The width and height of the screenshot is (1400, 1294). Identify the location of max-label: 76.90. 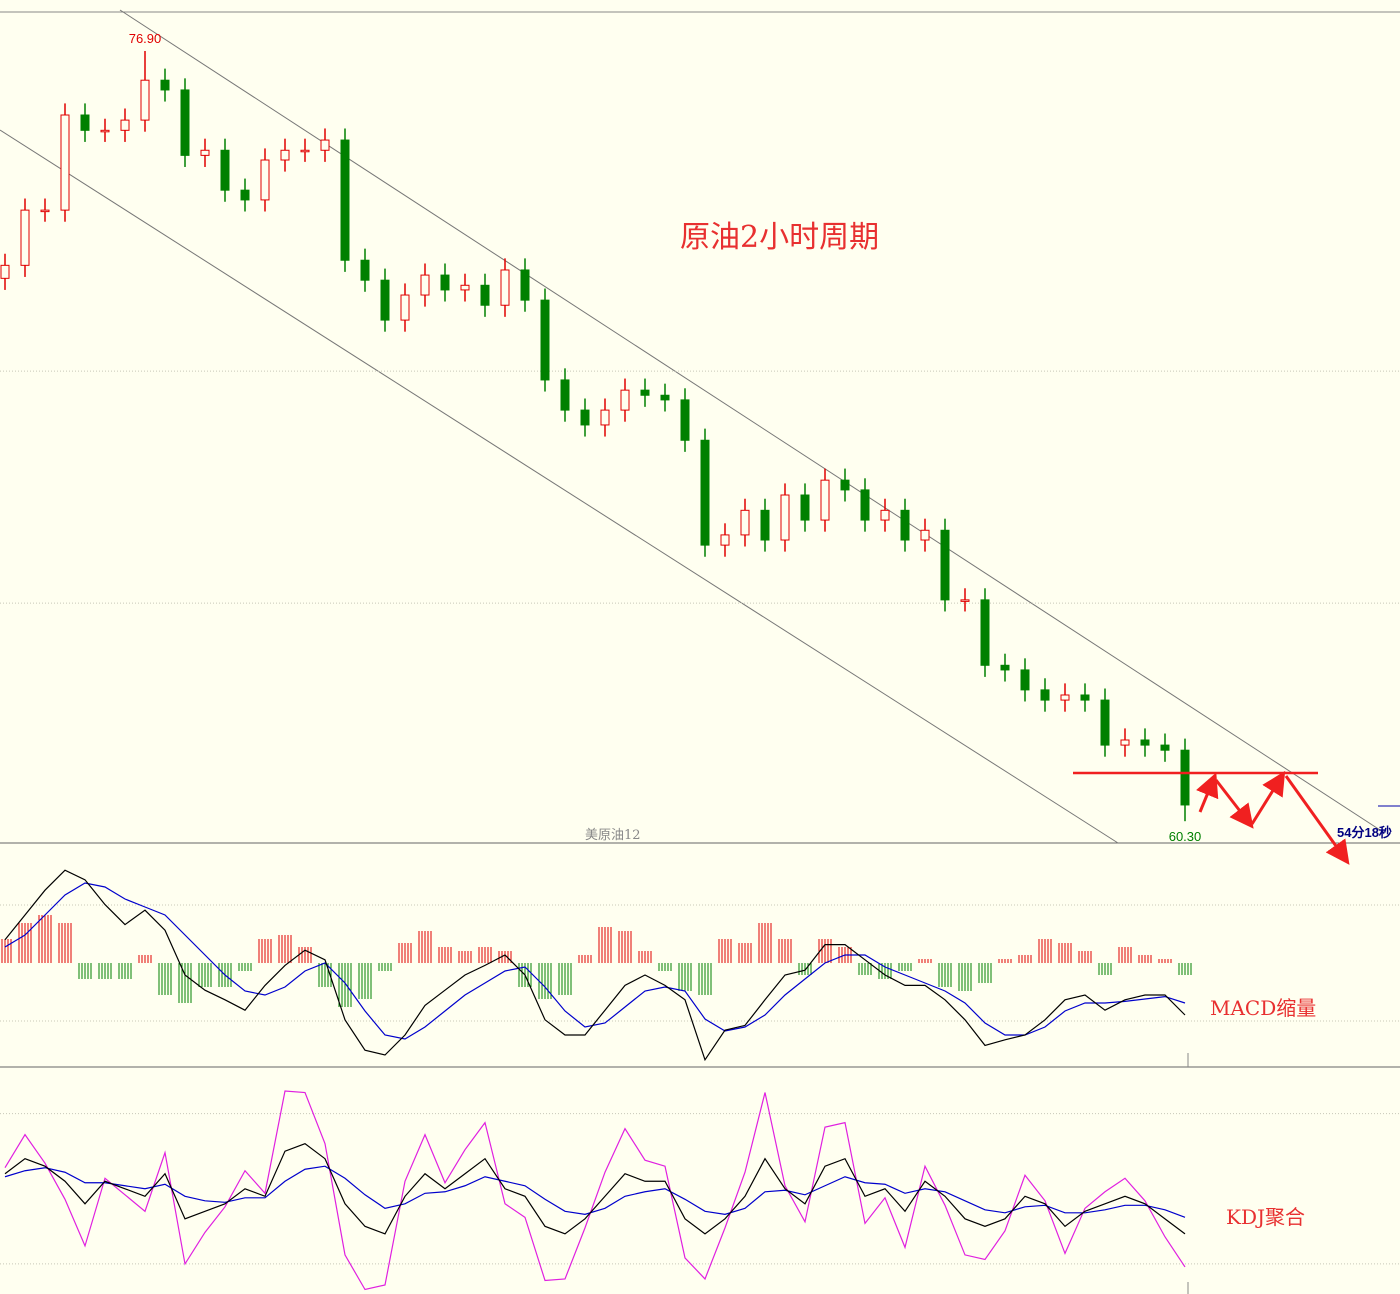
(145, 38).